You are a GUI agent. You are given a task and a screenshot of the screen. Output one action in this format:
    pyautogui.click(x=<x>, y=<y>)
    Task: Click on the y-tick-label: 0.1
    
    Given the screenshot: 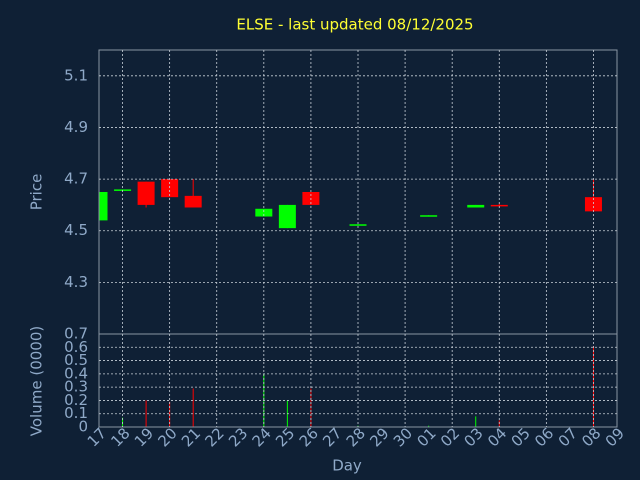 What is the action you would take?
    pyautogui.click(x=76, y=413)
    